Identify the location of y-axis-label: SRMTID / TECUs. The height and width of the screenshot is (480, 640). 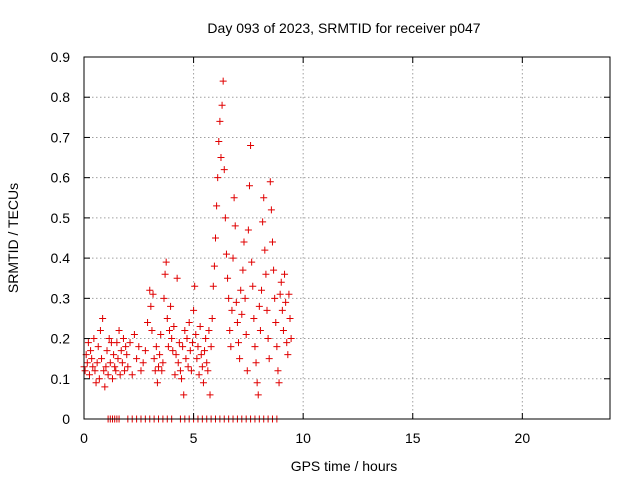
(13, 238).